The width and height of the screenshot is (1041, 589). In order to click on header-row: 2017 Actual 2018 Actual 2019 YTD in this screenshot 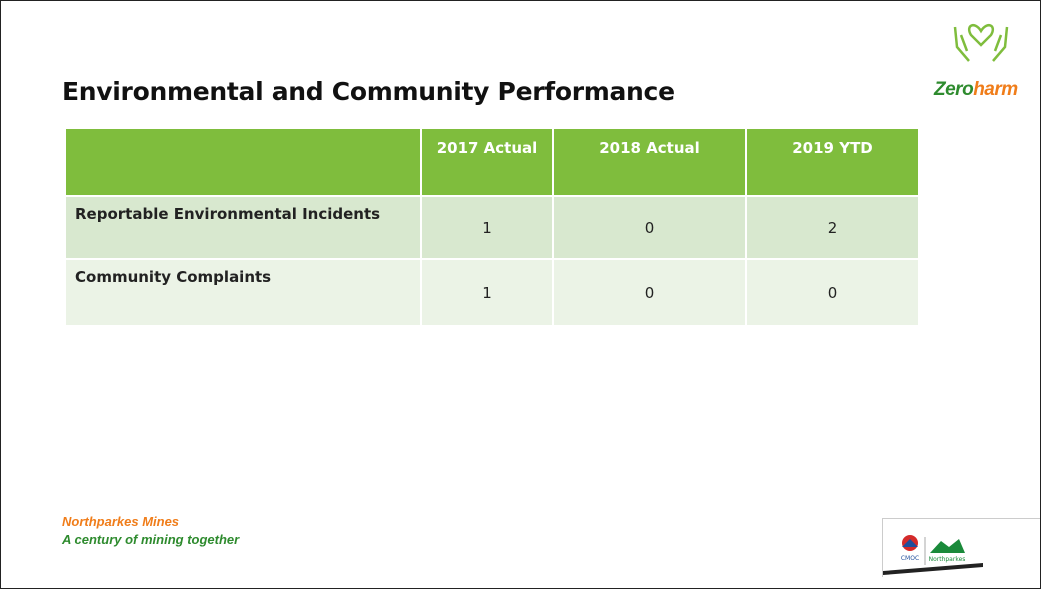, I will do `click(493, 162)`.